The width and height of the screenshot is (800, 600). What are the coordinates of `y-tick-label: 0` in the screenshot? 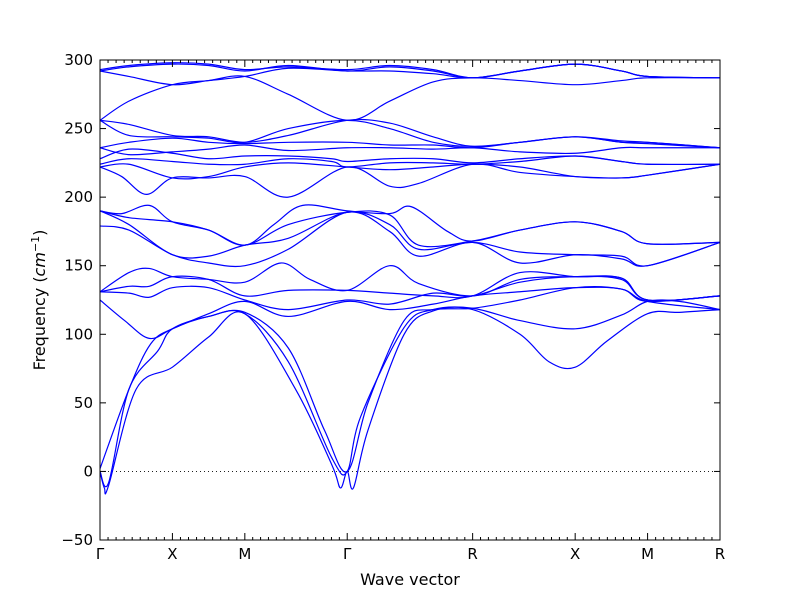 It's located at (88, 471).